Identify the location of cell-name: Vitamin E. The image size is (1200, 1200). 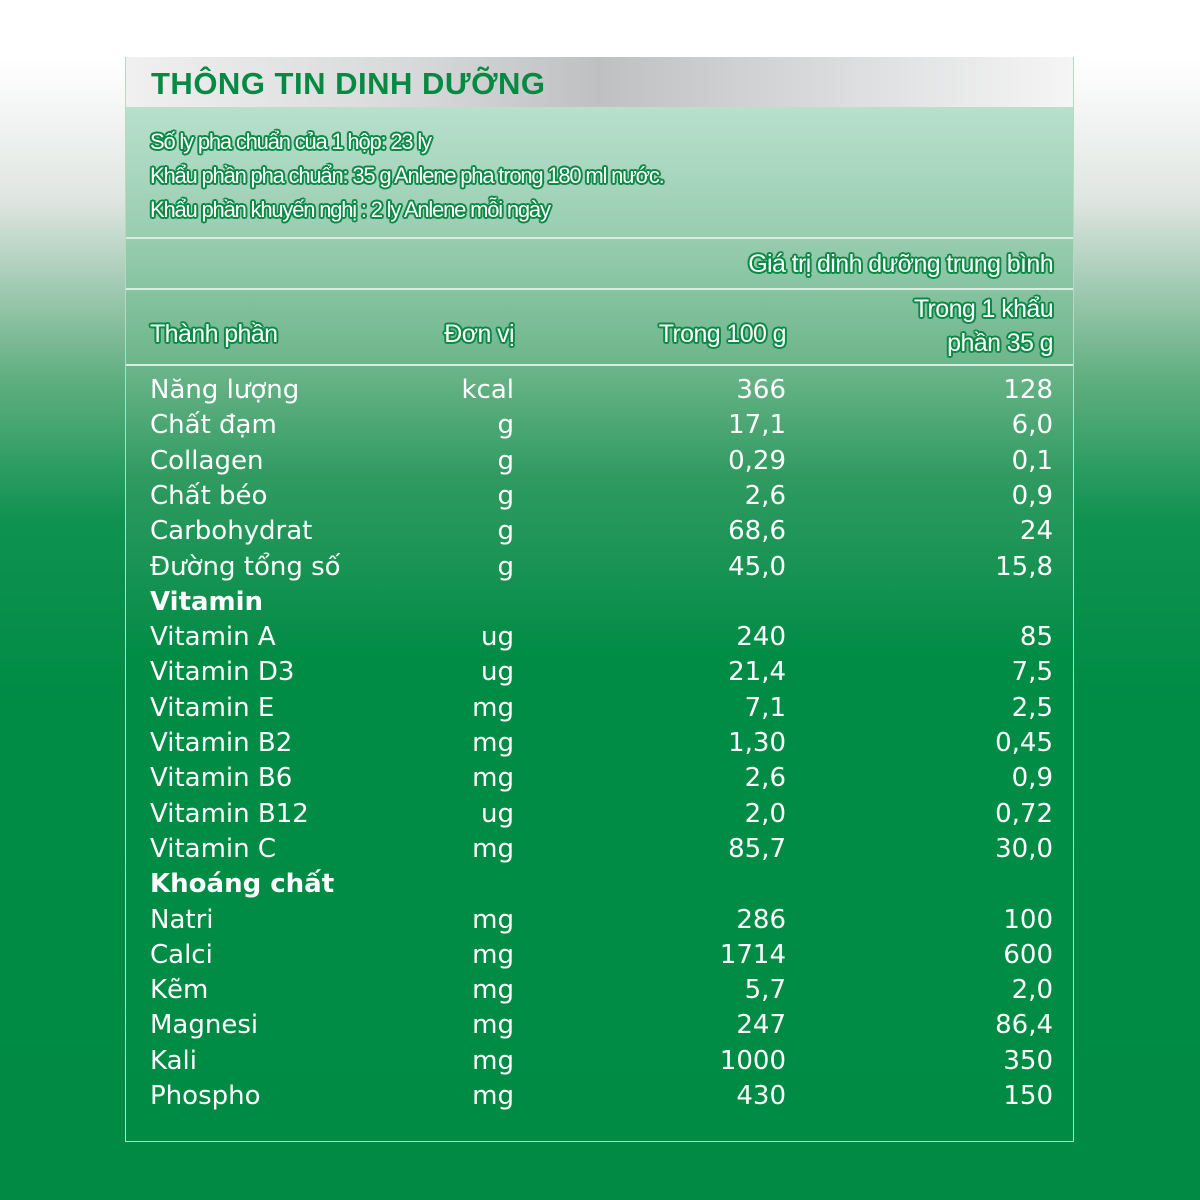
(212, 707).